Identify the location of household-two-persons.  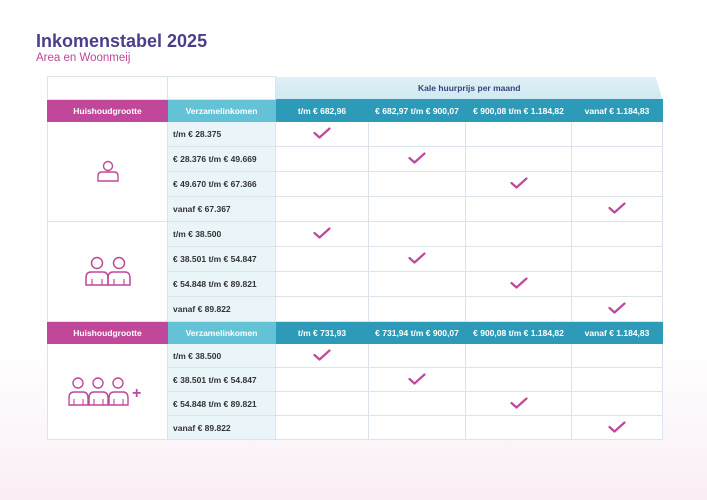
(107, 271).